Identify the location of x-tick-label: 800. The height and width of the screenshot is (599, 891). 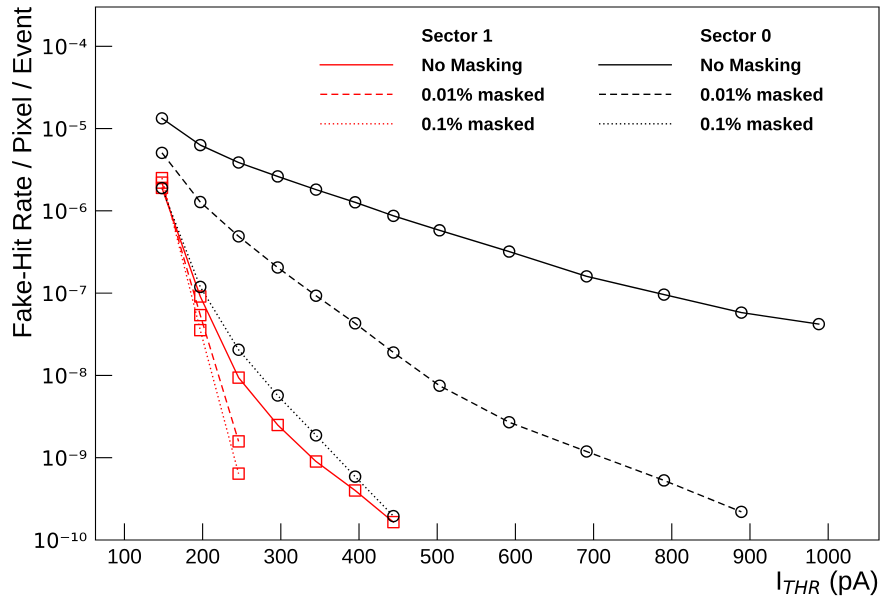
(671, 556).